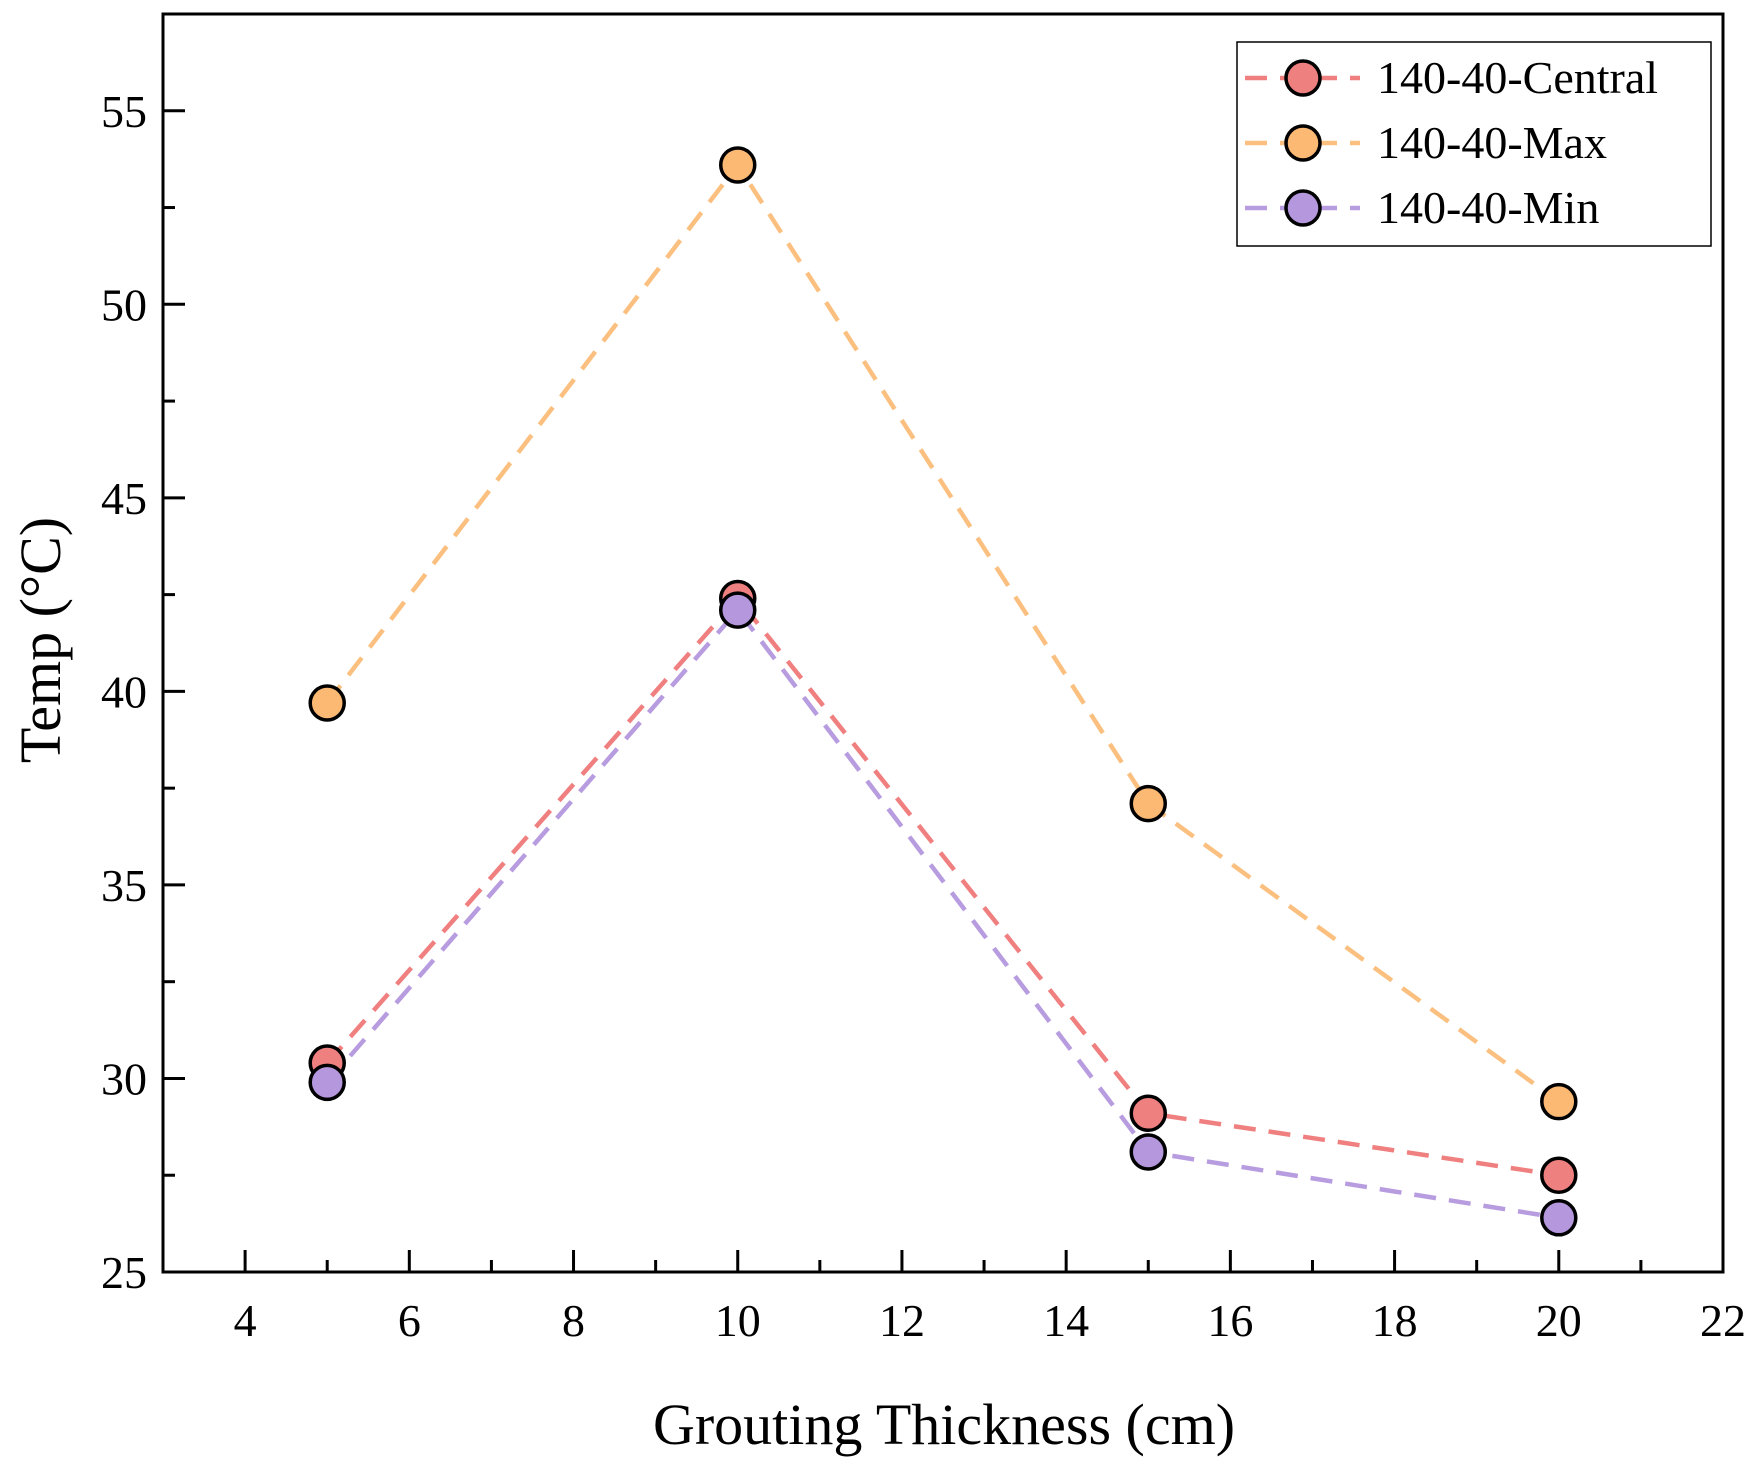  I want to click on x-tick-label: 8, so click(573, 1320).